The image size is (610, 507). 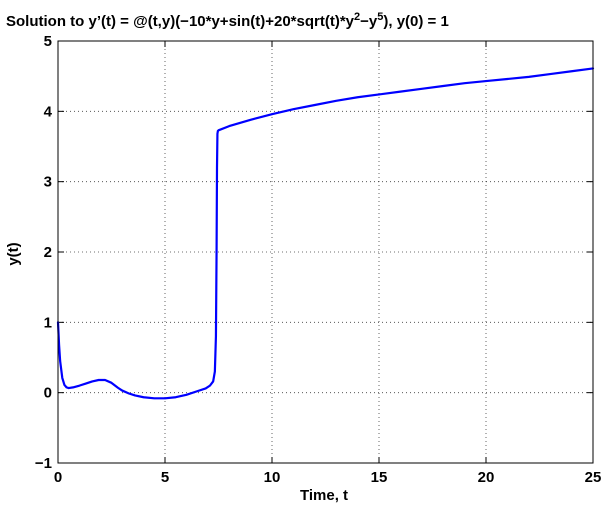 What do you see at coordinates (48, 322) in the screenshot?
I see `y-tick-label: 1` at bounding box center [48, 322].